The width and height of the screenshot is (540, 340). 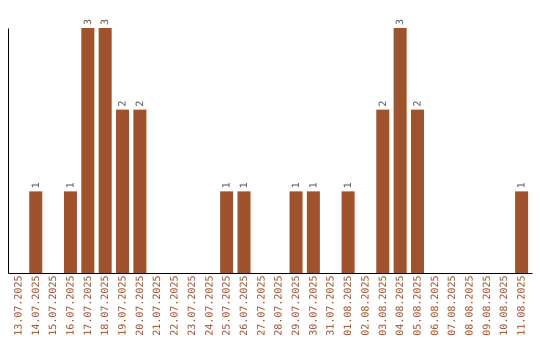 I want to click on x-tick-label: 07.08.2025, so click(x=452, y=306).